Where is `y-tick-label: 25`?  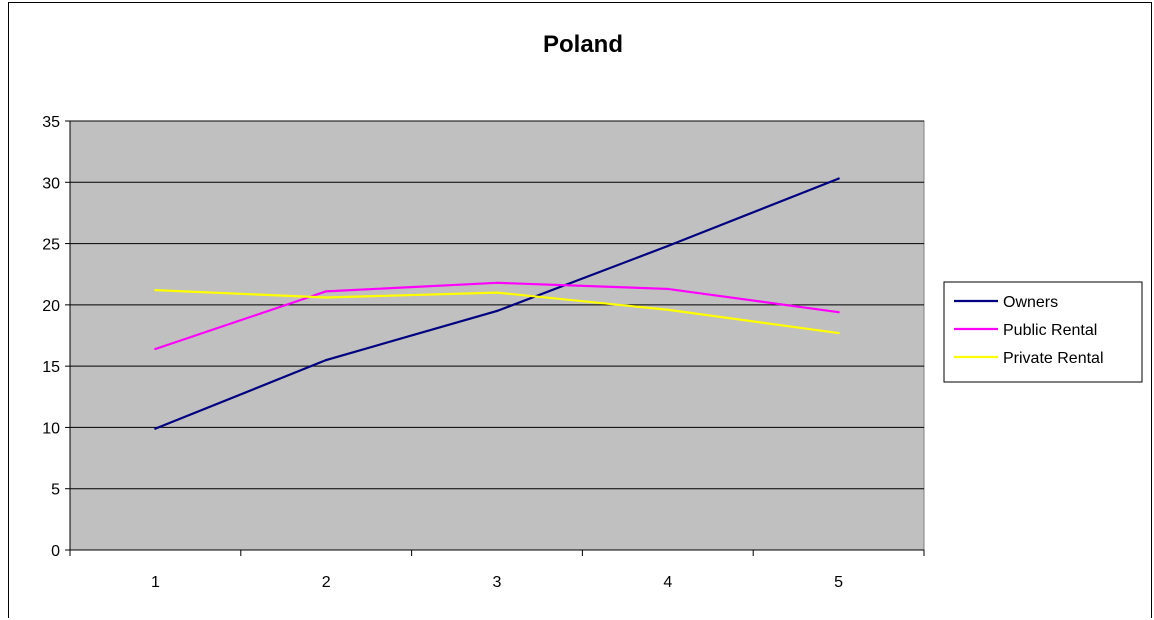 y-tick-label: 25 is located at coordinates (51, 245).